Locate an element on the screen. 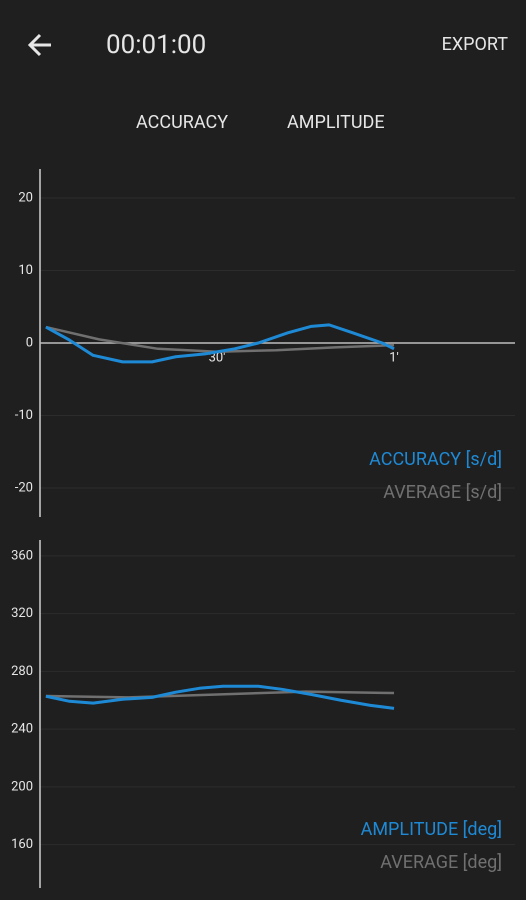 The image size is (526, 900). tab: ACCURACY is located at coordinates (182, 122).